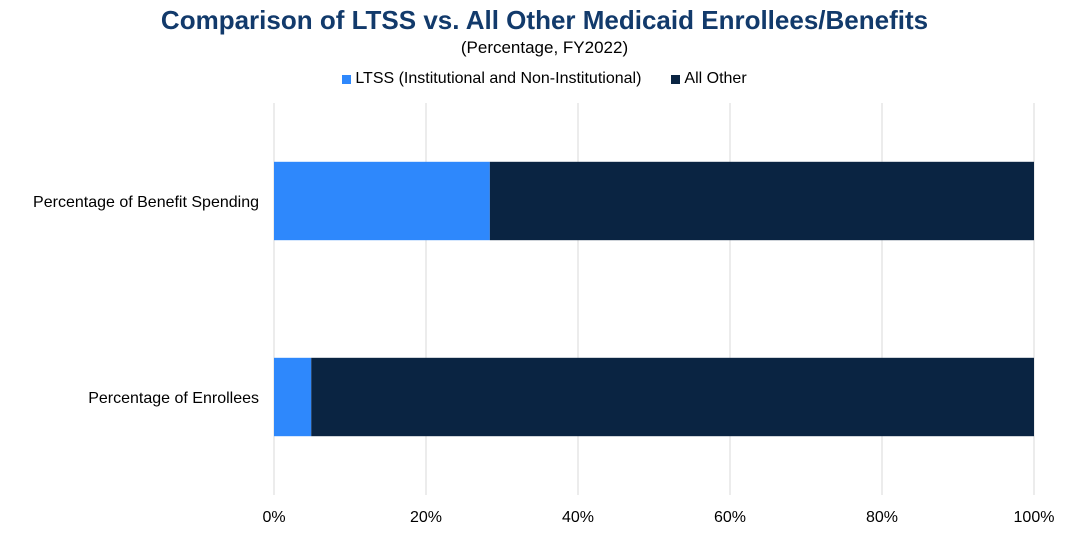 The image size is (1089, 540). What do you see at coordinates (347, 79) in the screenshot?
I see `legend-swatch-ltss` at bounding box center [347, 79].